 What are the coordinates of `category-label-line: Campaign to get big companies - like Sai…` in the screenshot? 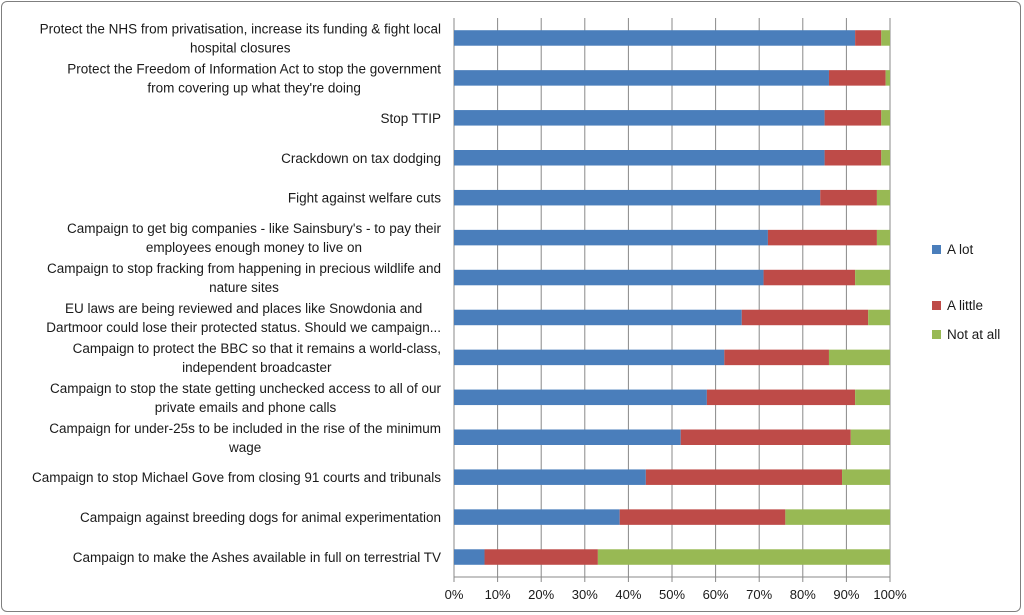 It's located at (254, 228).